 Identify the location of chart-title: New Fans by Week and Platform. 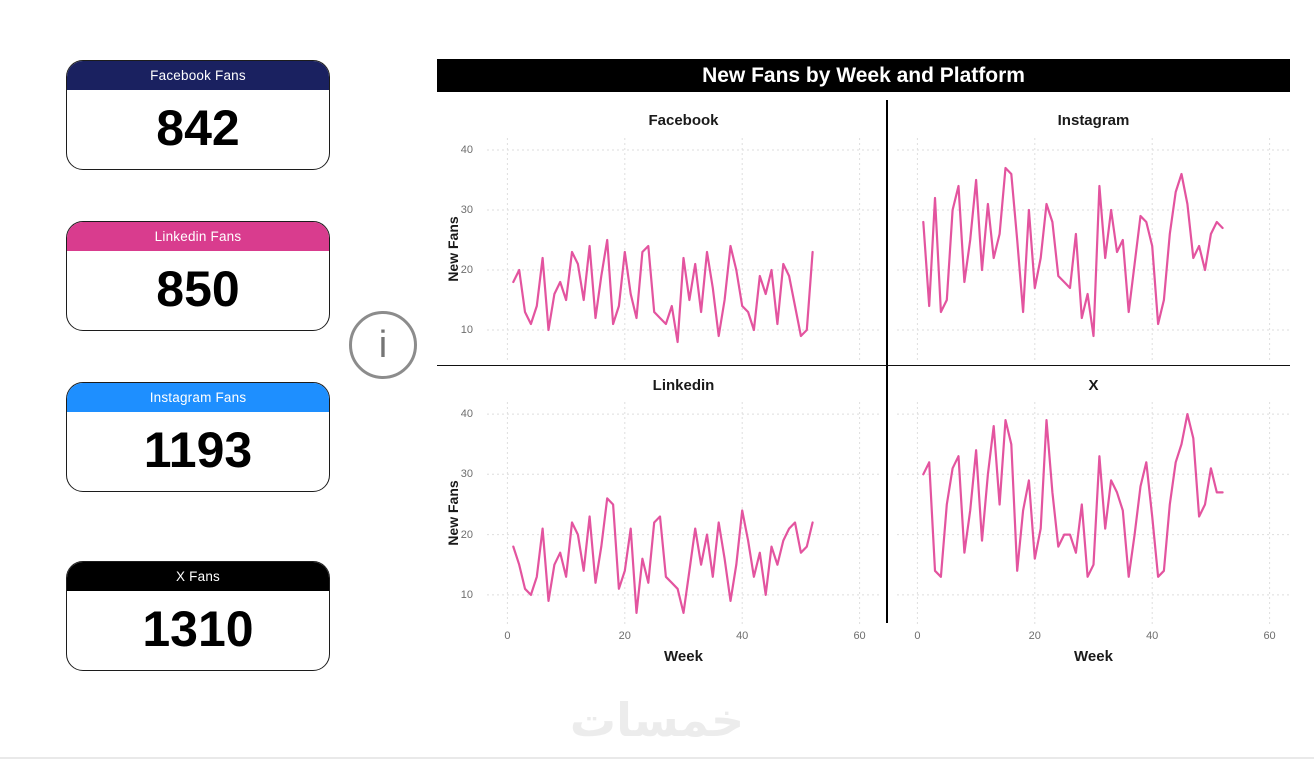
(863, 75).